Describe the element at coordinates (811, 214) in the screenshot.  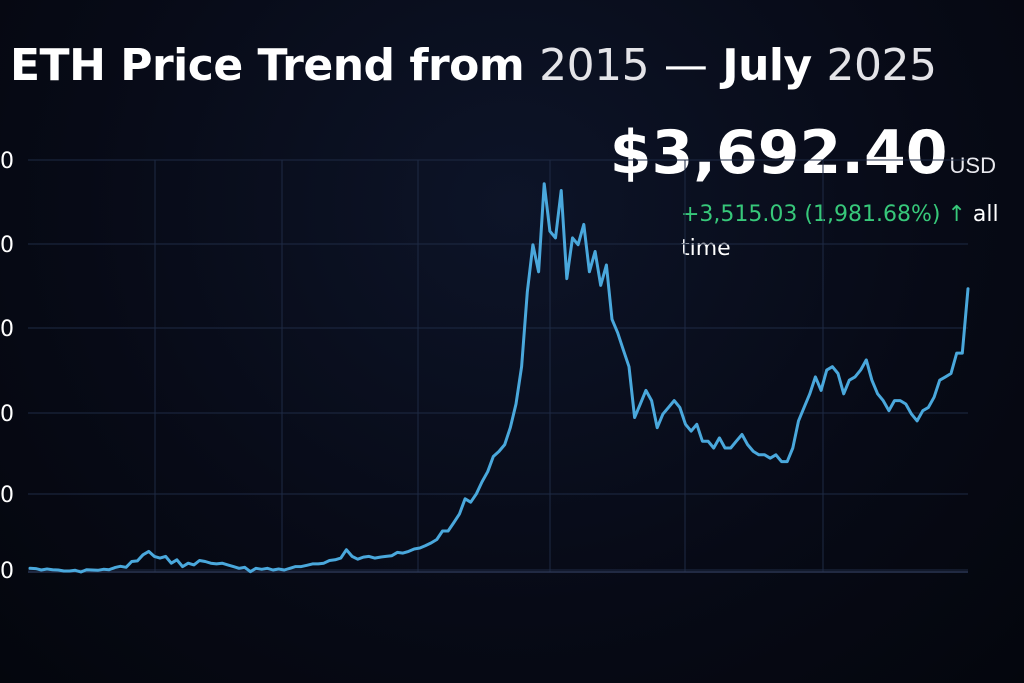
I see `change-value: +3,515.03 (1,981.68%)` at that location.